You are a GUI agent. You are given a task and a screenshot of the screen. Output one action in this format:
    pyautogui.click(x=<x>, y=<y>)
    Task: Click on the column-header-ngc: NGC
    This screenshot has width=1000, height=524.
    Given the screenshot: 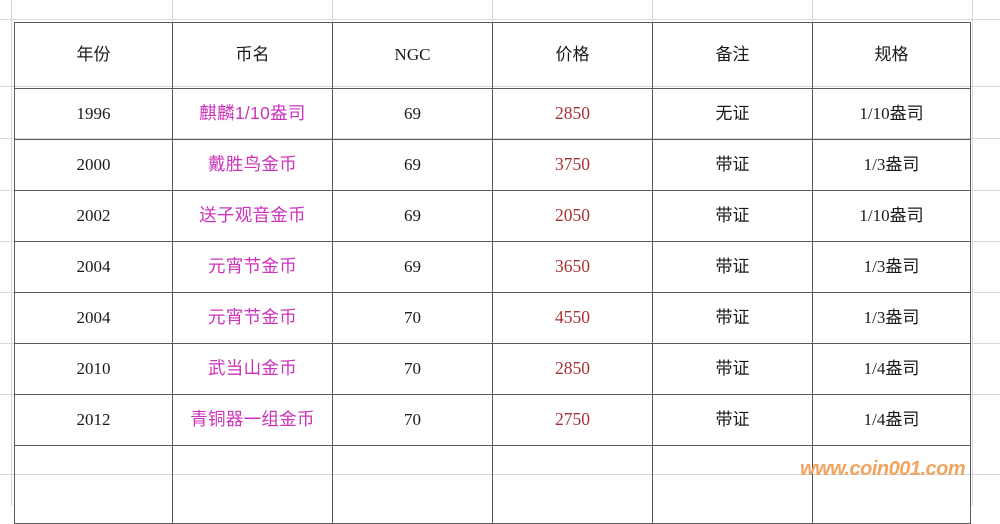 What is the action you would take?
    pyautogui.click(x=412, y=55)
    